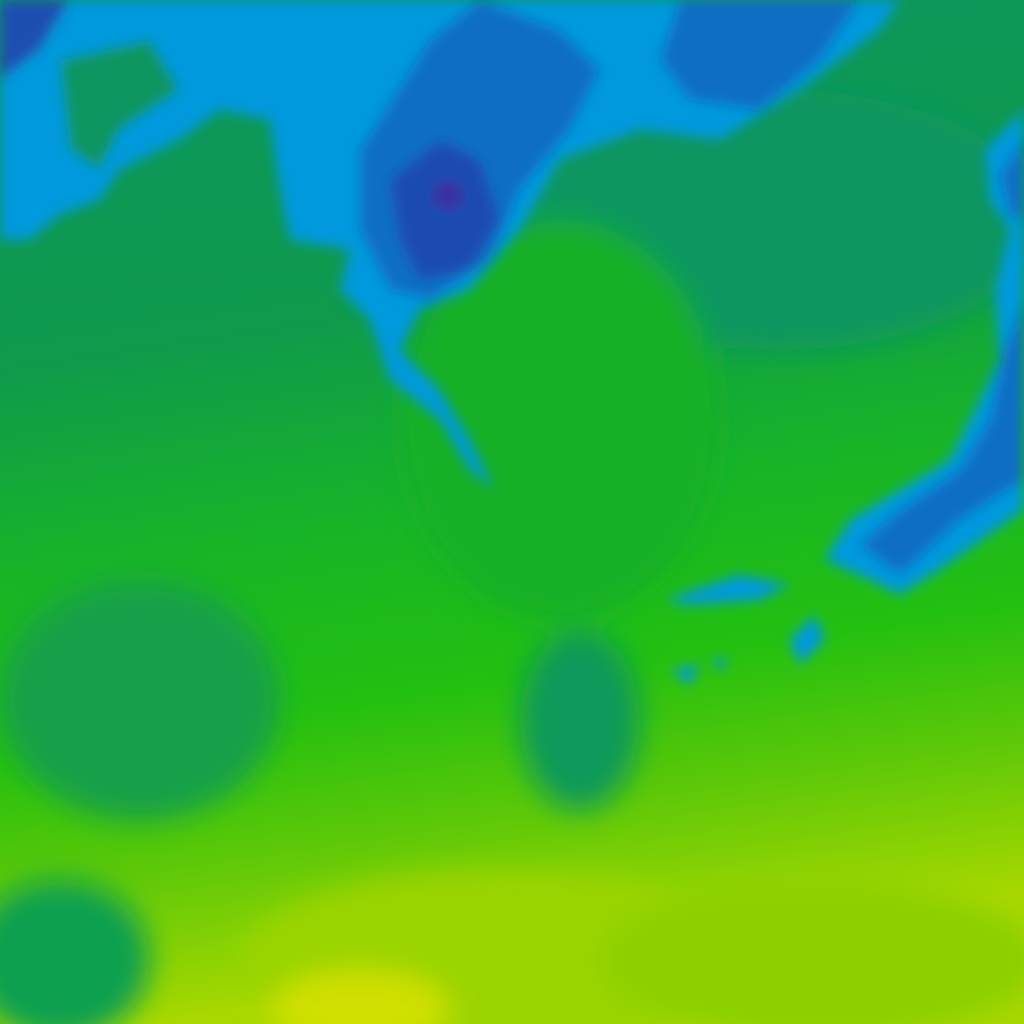 This screenshot has width=1024, height=1024. Describe the element at coordinates (35, 40) in the screenshot. I see `northwest-blue-core` at that location.